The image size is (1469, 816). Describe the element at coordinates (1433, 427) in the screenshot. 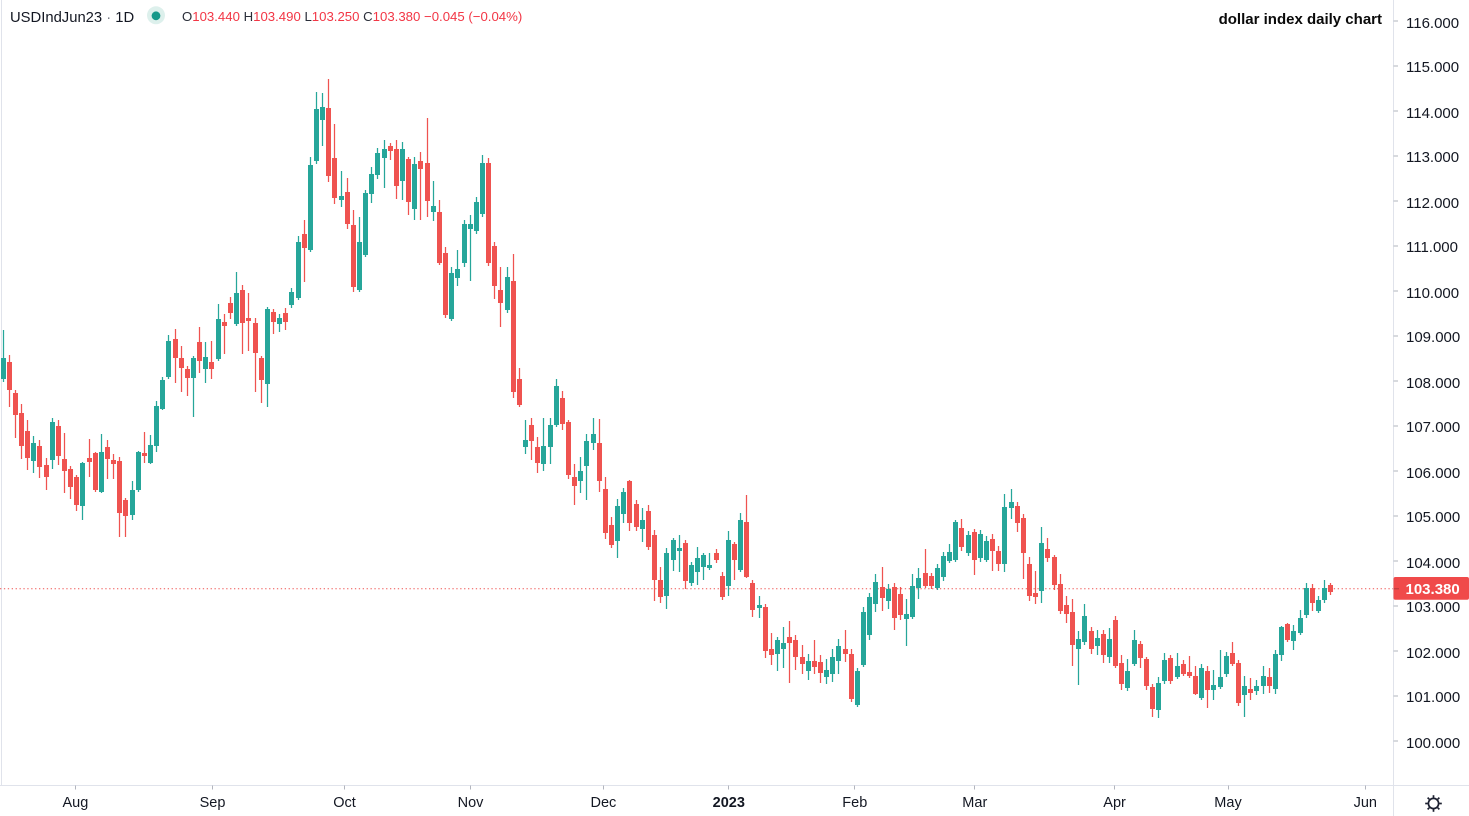

I see `svg-text: 107.000` at that location.